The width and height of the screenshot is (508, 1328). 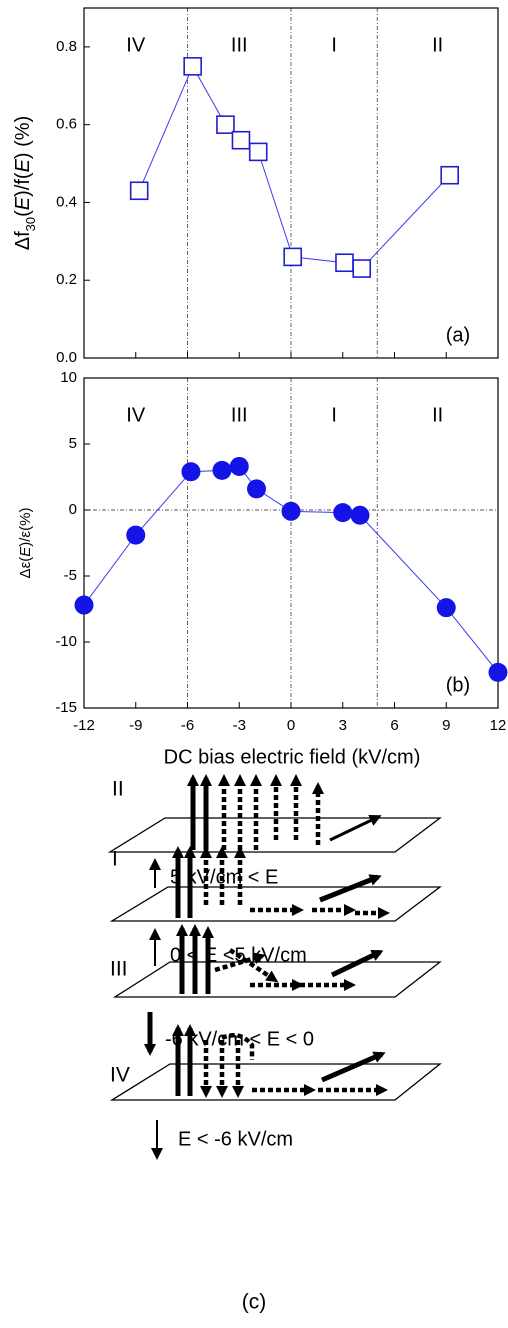 I want to click on x-tick-label: -3, so click(x=239, y=725).